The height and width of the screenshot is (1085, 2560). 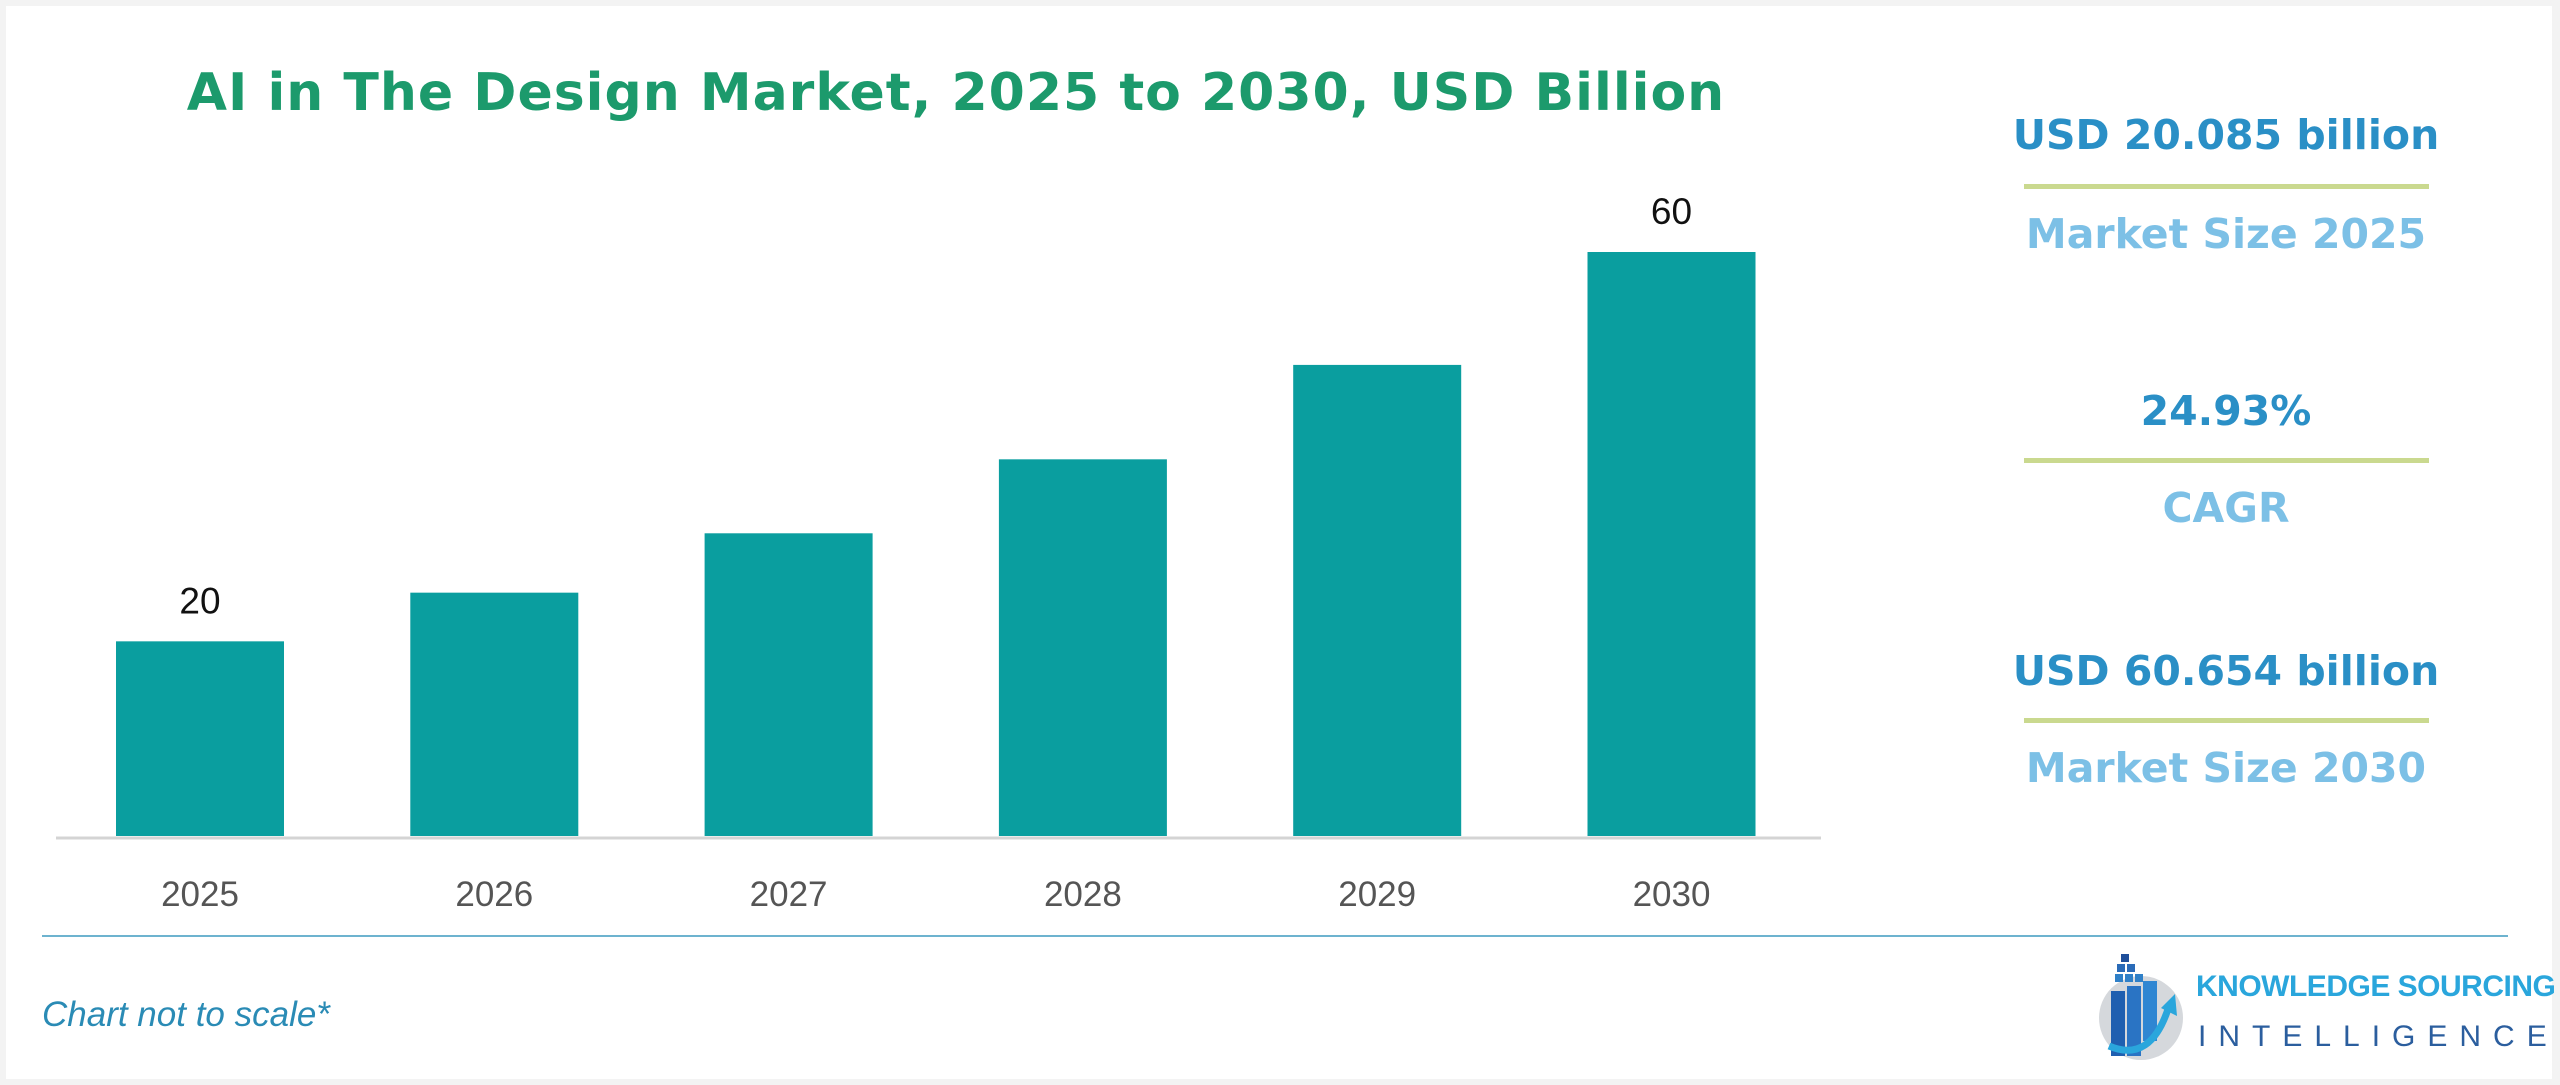 What do you see at coordinates (2323, 1008) in the screenshot?
I see `company-logo: KNOWLEDGE SOURCING INTELLIGENCE` at bounding box center [2323, 1008].